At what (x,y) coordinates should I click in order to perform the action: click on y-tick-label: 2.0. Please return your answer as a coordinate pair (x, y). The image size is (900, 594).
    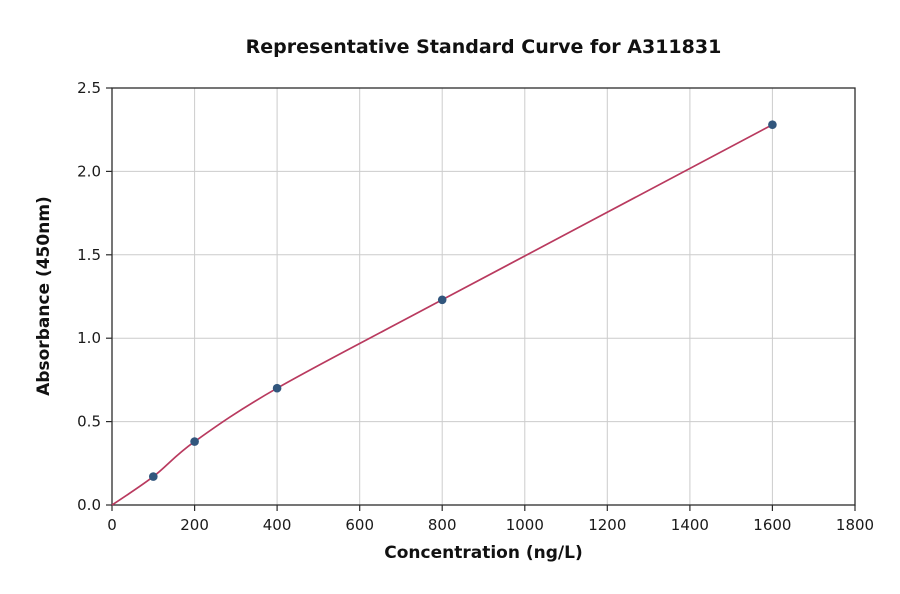
    Looking at the image, I should click on (89, 171).